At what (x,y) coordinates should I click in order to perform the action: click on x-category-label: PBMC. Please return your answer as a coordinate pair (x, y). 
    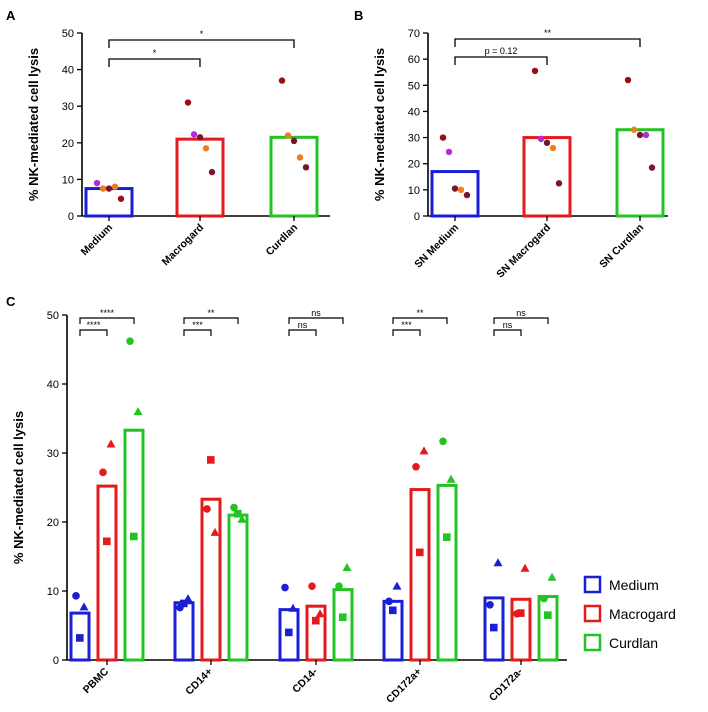
    Looking at the image, I should click on (96, 680).